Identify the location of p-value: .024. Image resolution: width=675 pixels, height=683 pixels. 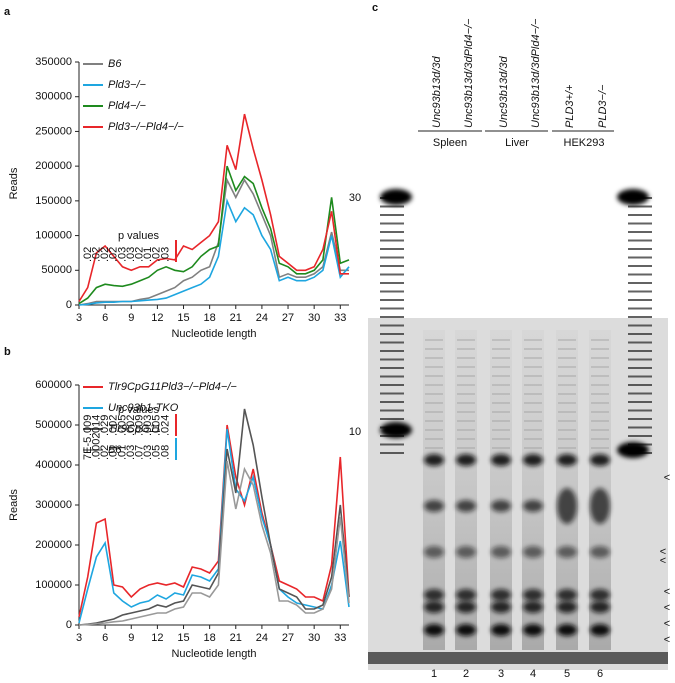
(165, 425).